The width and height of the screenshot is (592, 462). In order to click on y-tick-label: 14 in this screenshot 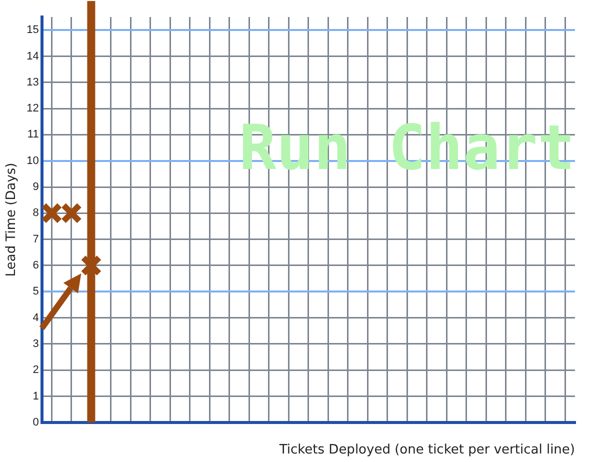, I will do `click(32, 56)`.